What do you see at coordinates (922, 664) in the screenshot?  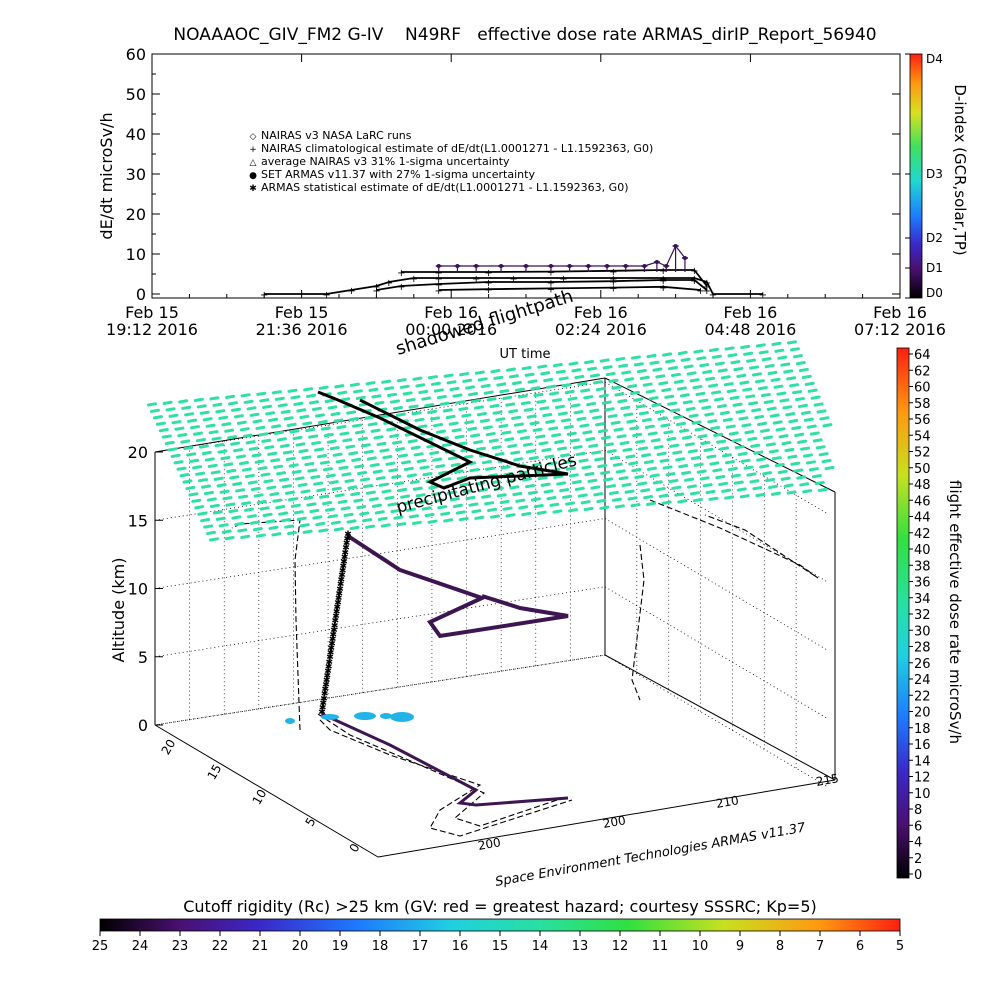 I see `dose-tick-label: 26` at bounding box center [922, 664].